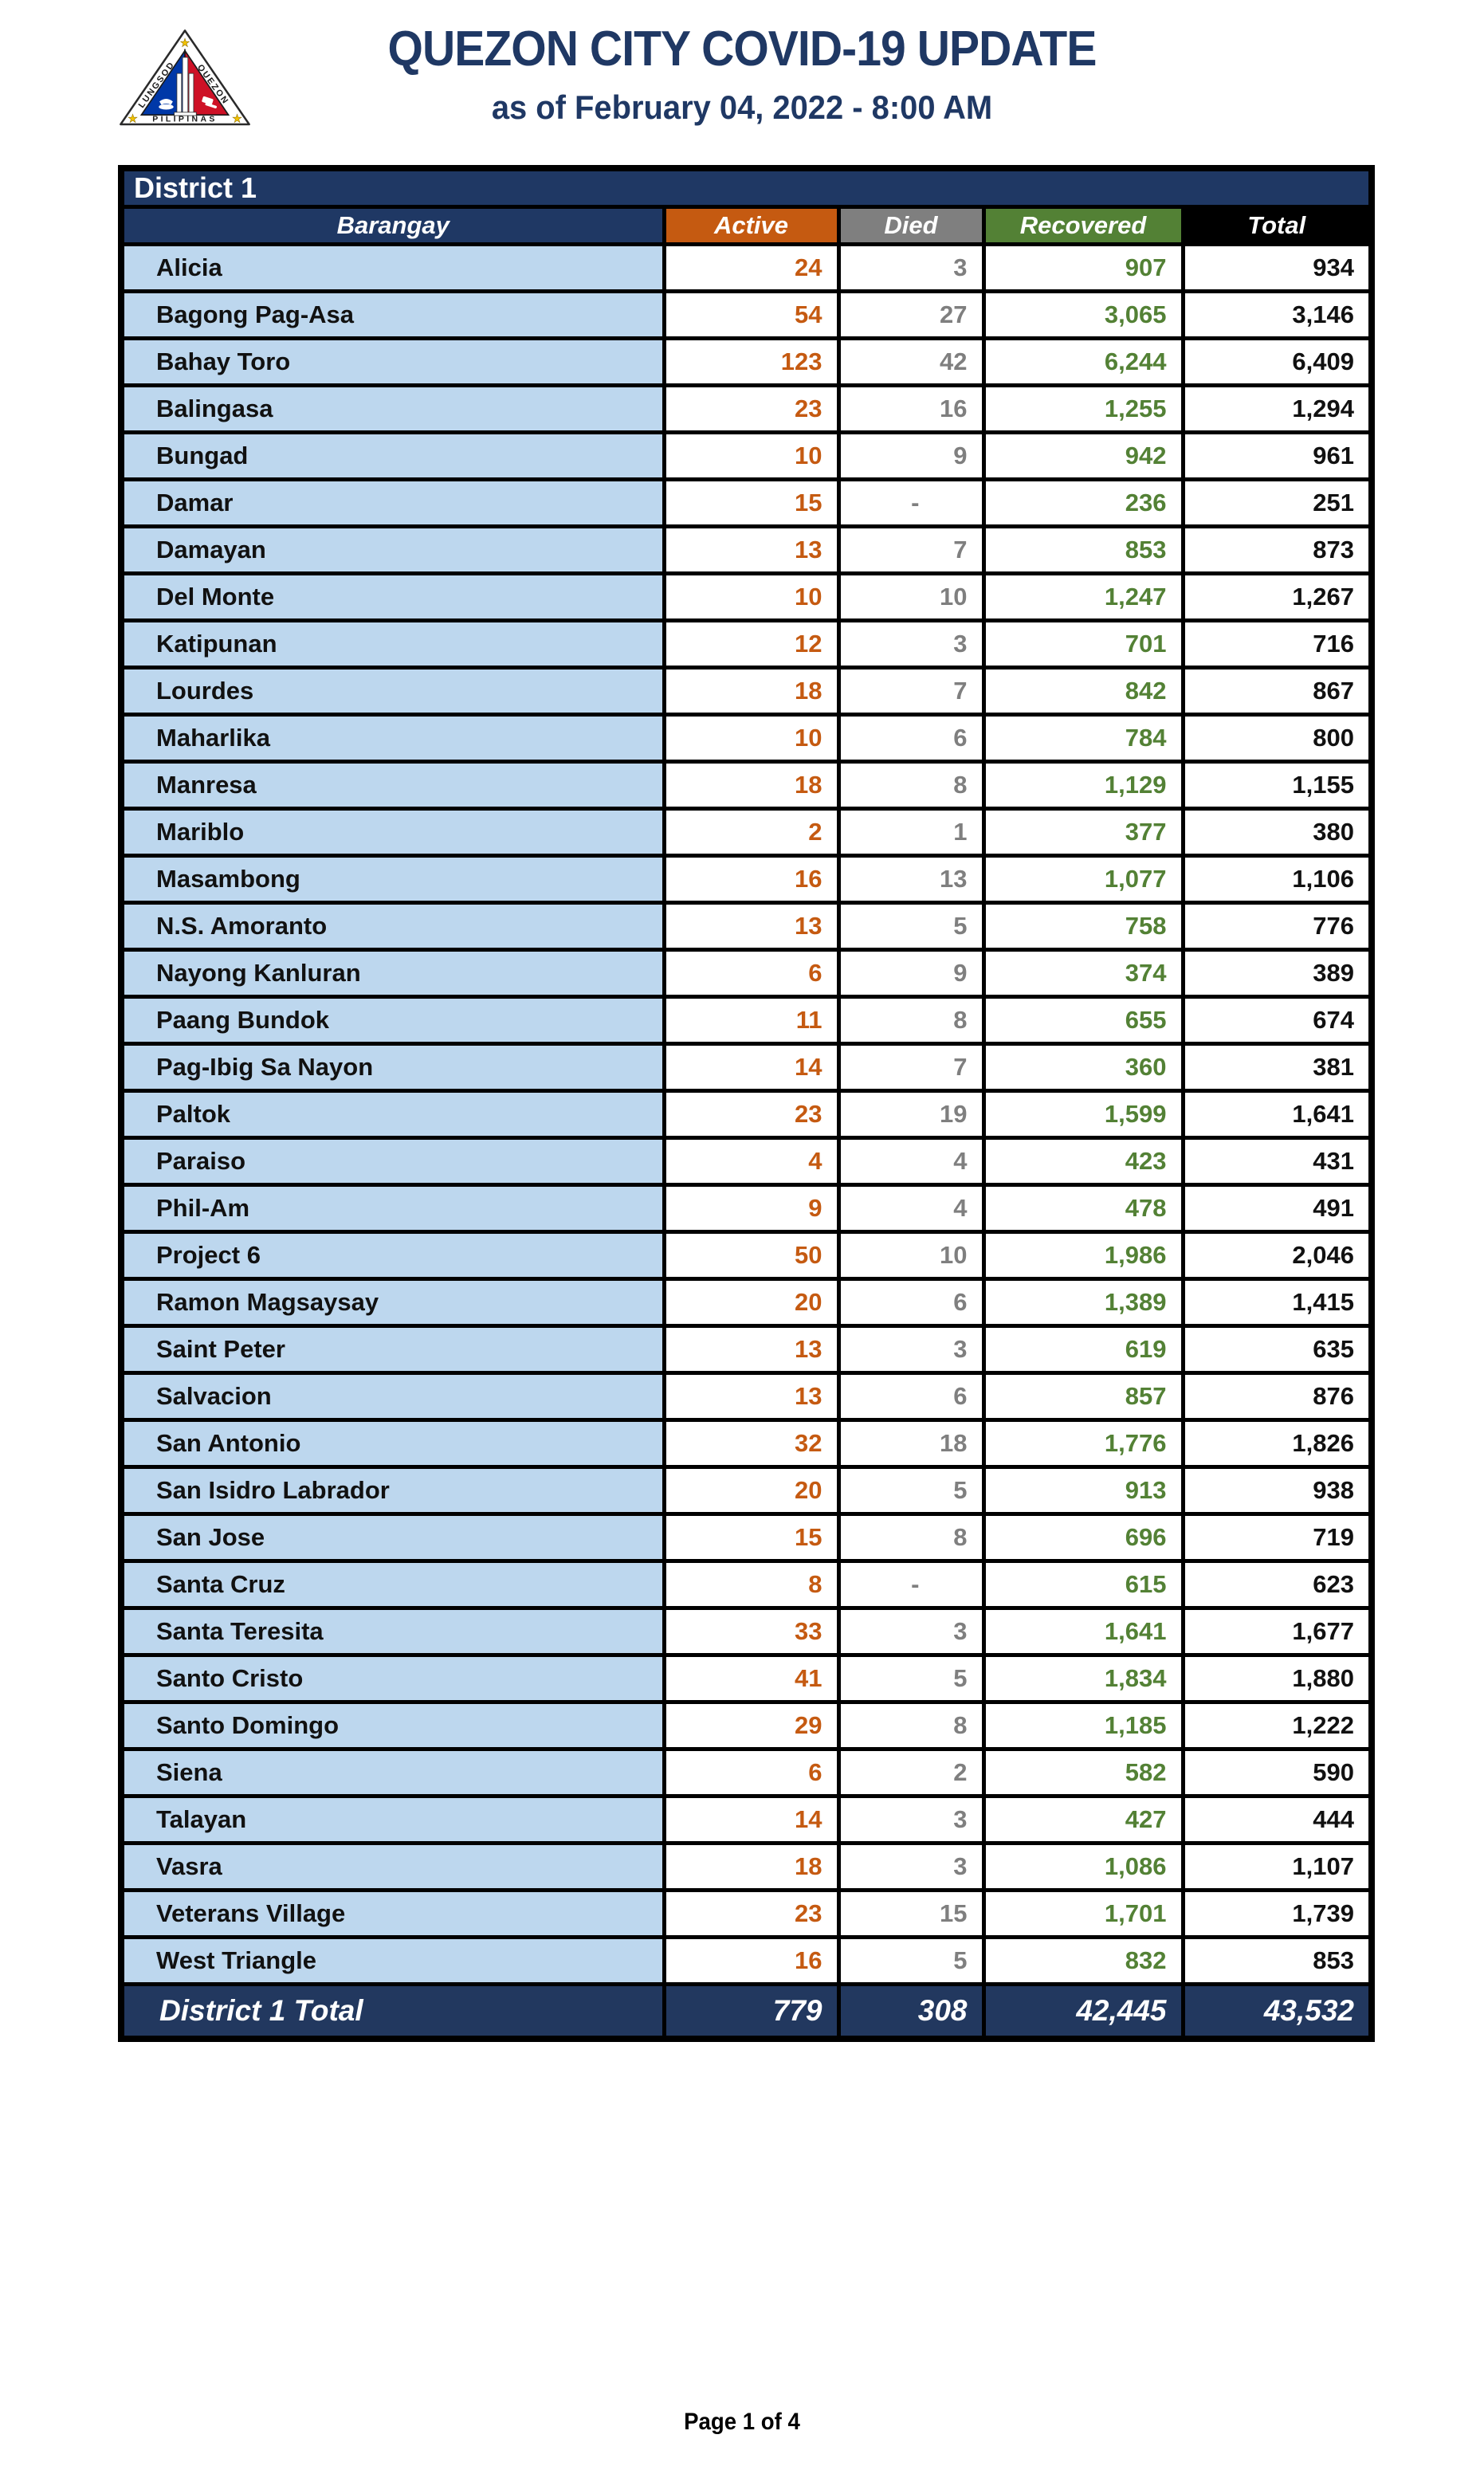 The height and width of the screenshot is (2466, 1484). Describe the element at coordinates (1277, 1491) in the screenshot. I see `total-cell: 938` at that location.